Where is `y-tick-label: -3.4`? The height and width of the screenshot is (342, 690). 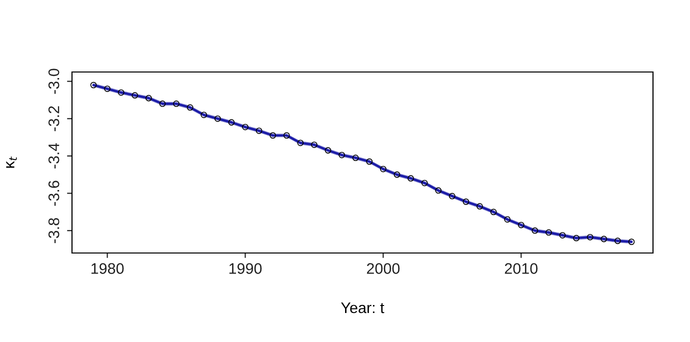
y-tick-label: -3.4 is located at coordinates (54, 155).